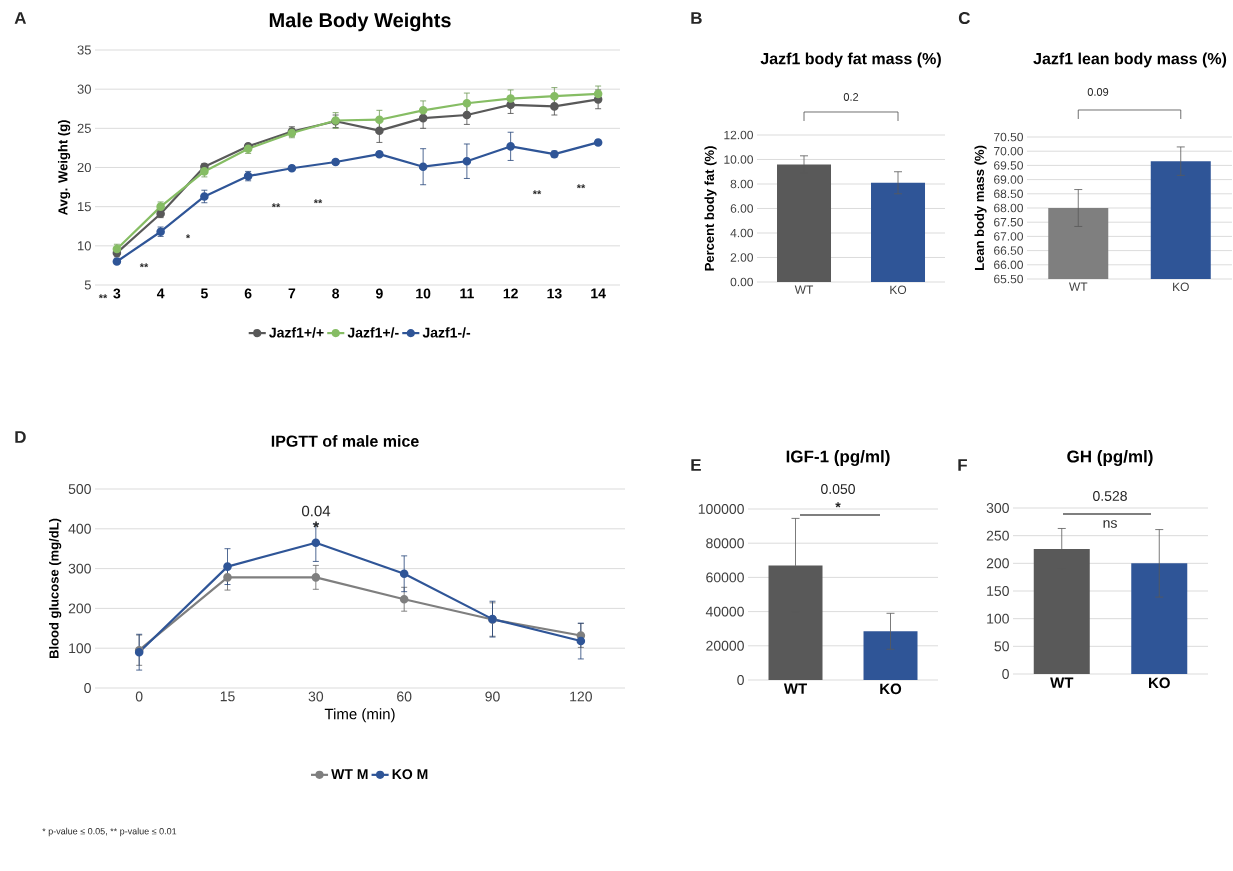 The image size is (1233, 871). I want to click on y-tick-label: 70.50, so click(1009, 137).